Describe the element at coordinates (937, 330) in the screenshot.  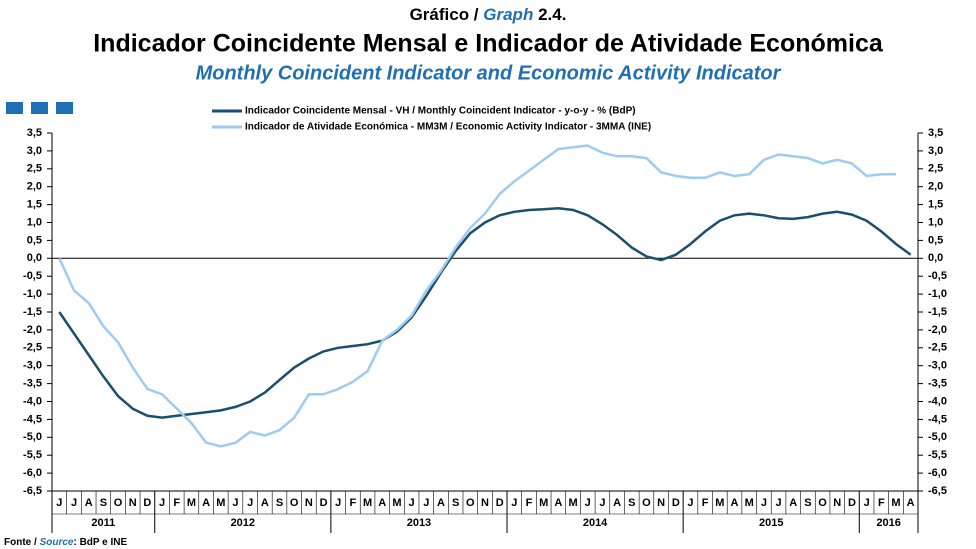
I see `y2-tick-label: -2,0` at that location.